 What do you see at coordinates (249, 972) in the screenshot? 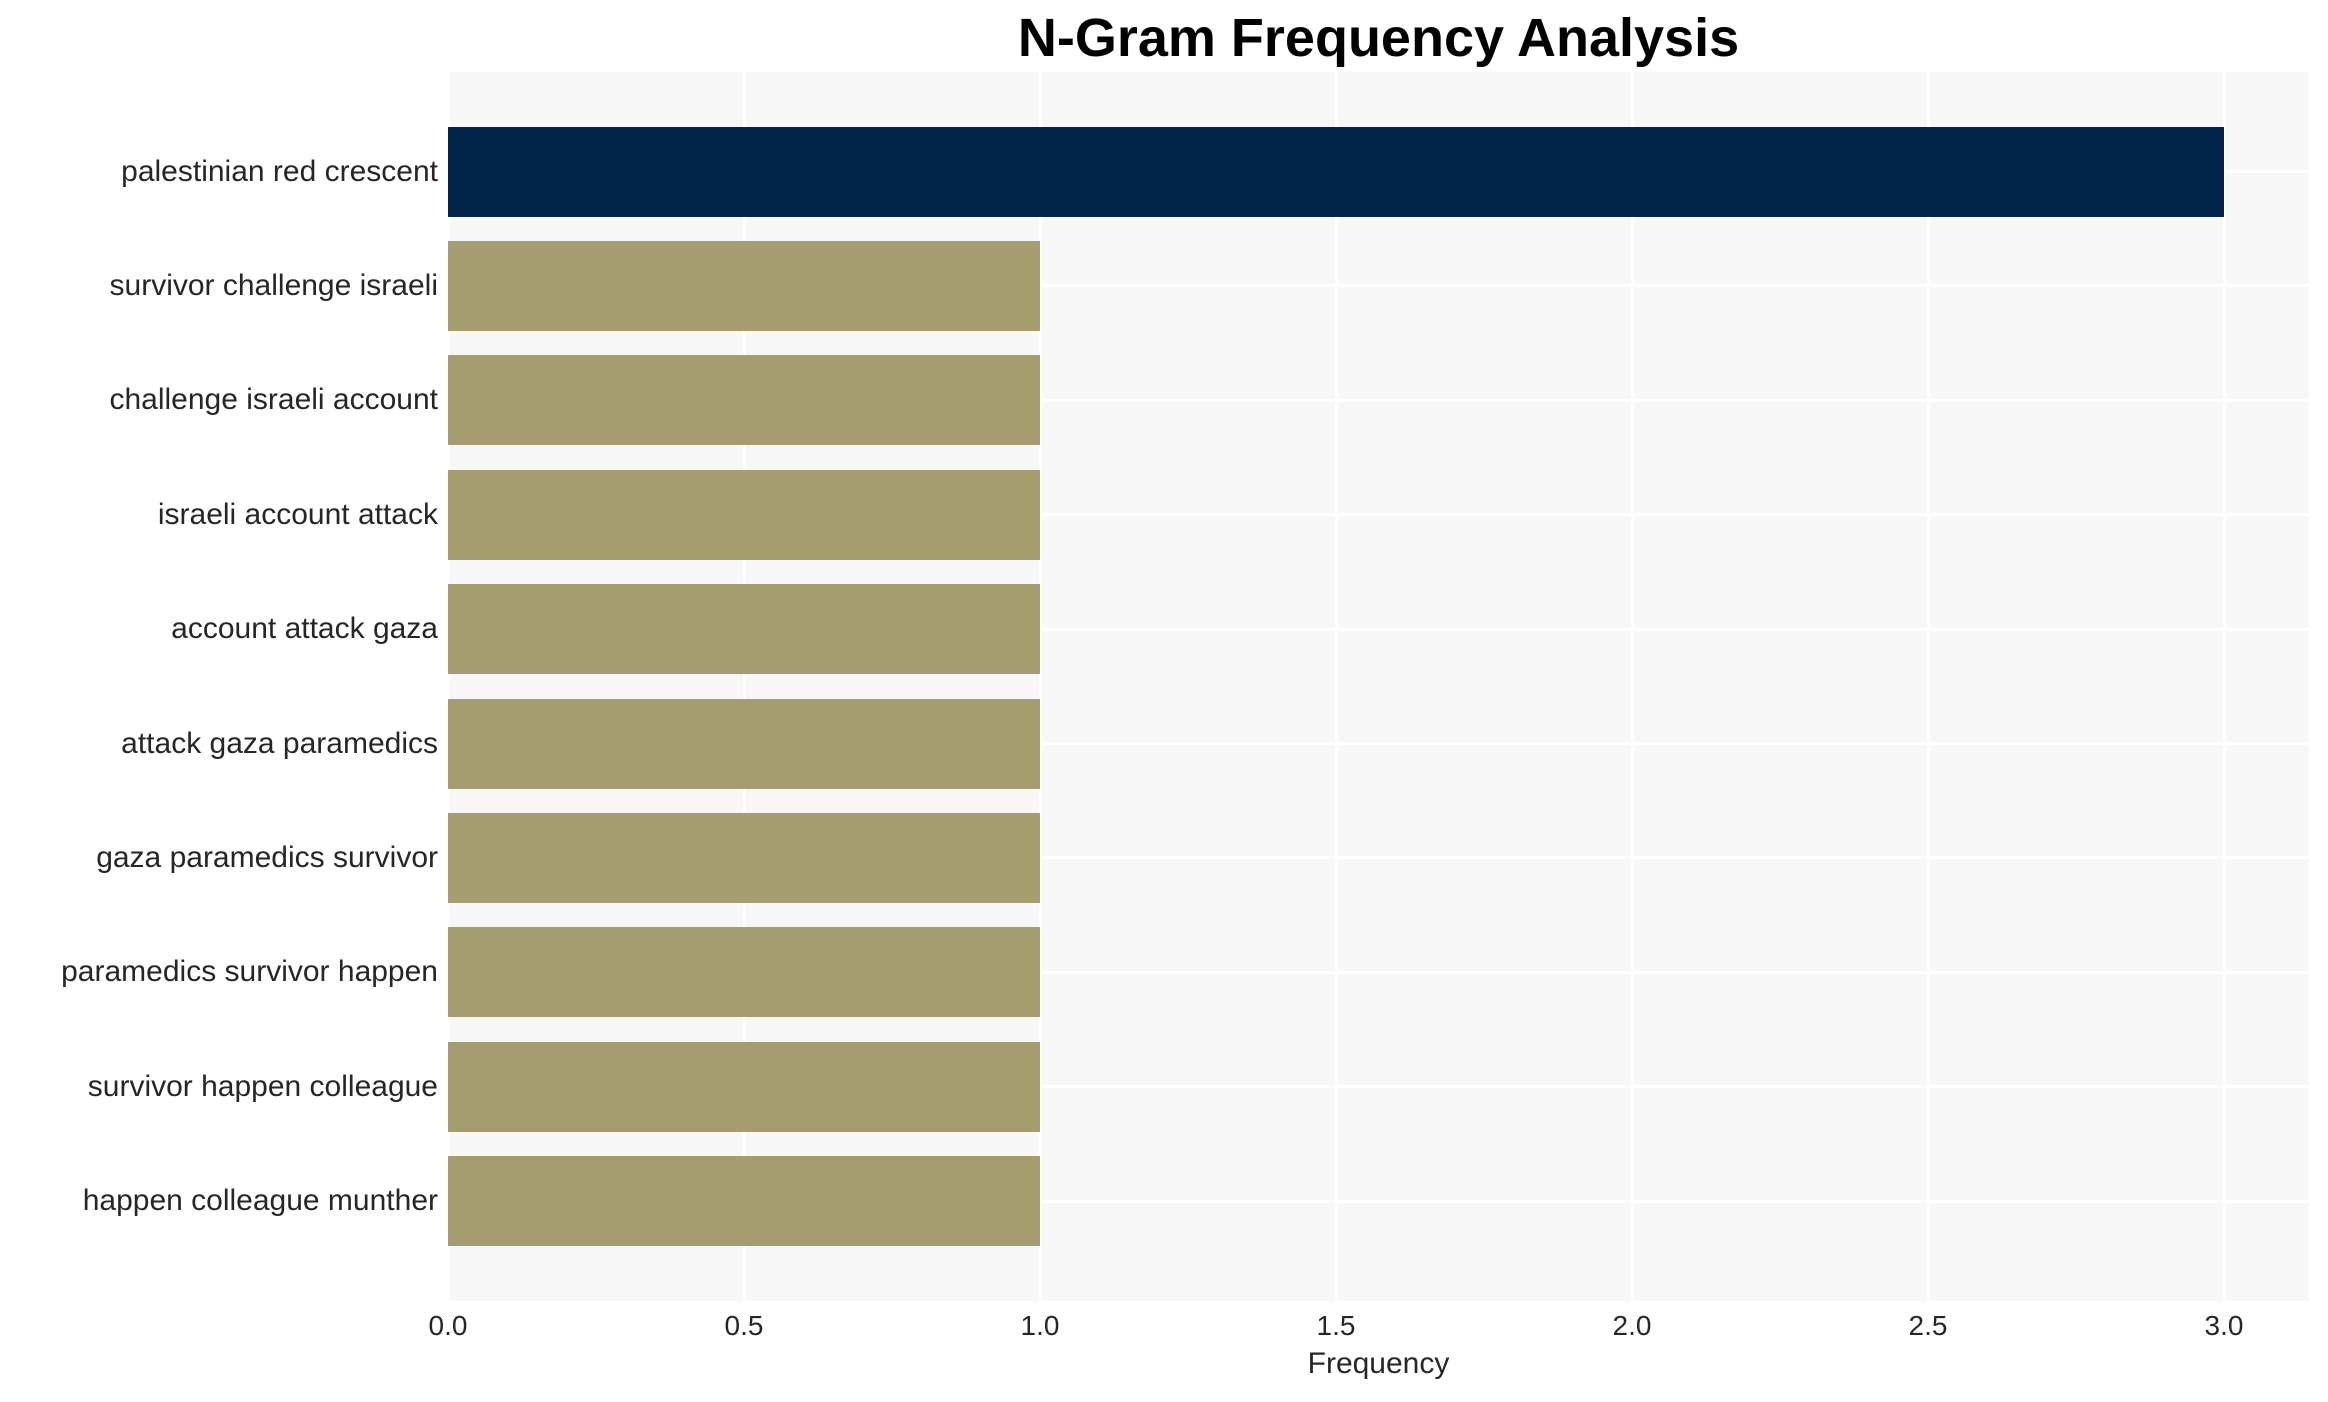
I see `y-tick-label: paramedics survivor happen` at bounding box center [249, 972].